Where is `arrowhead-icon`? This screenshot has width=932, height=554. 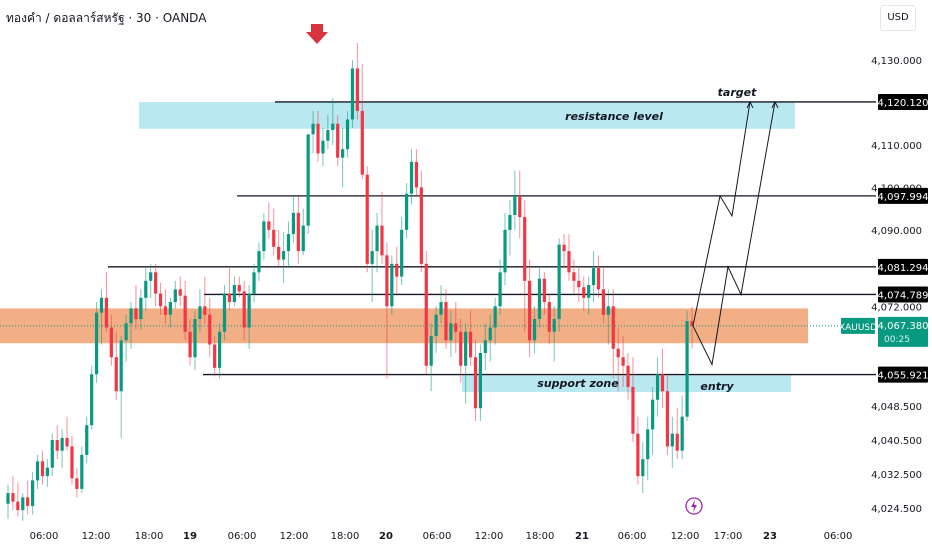
arrowhead-icon is located at coordinates (750, 104).